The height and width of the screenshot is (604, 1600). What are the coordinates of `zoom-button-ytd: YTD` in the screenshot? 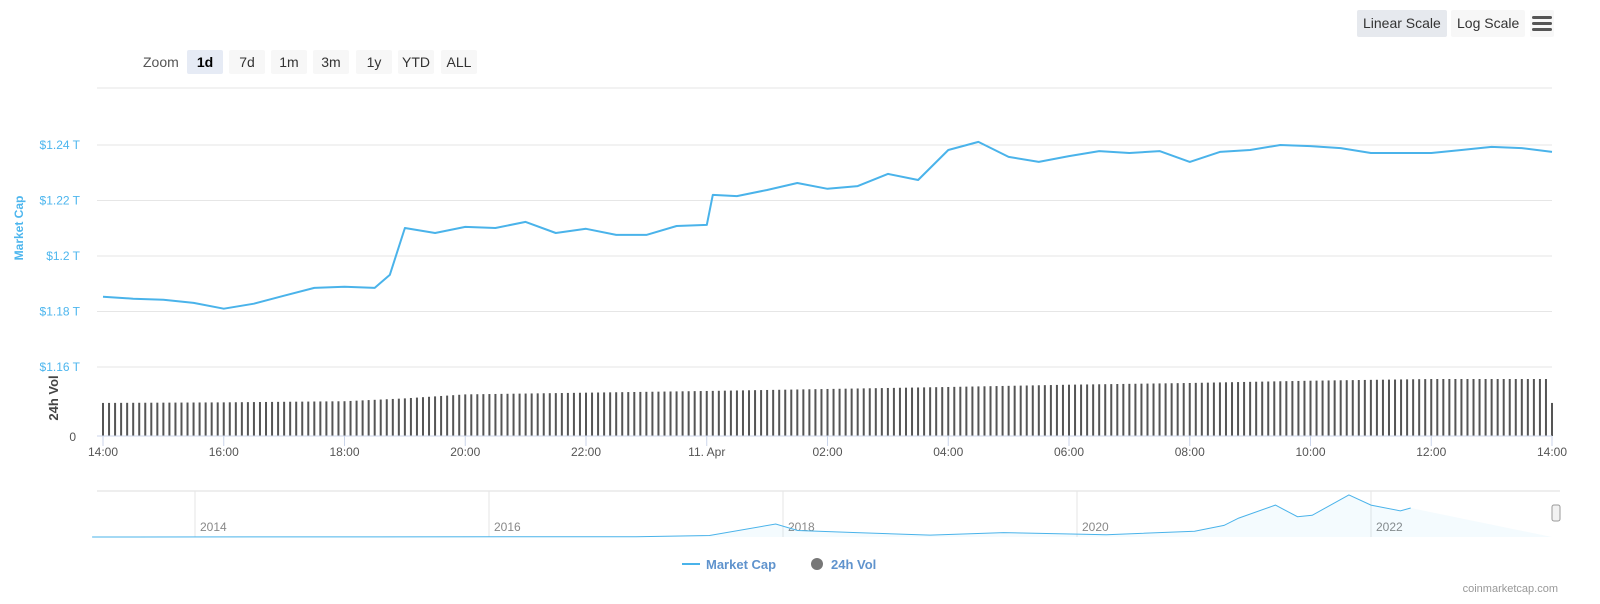 It's located at (416, 62).